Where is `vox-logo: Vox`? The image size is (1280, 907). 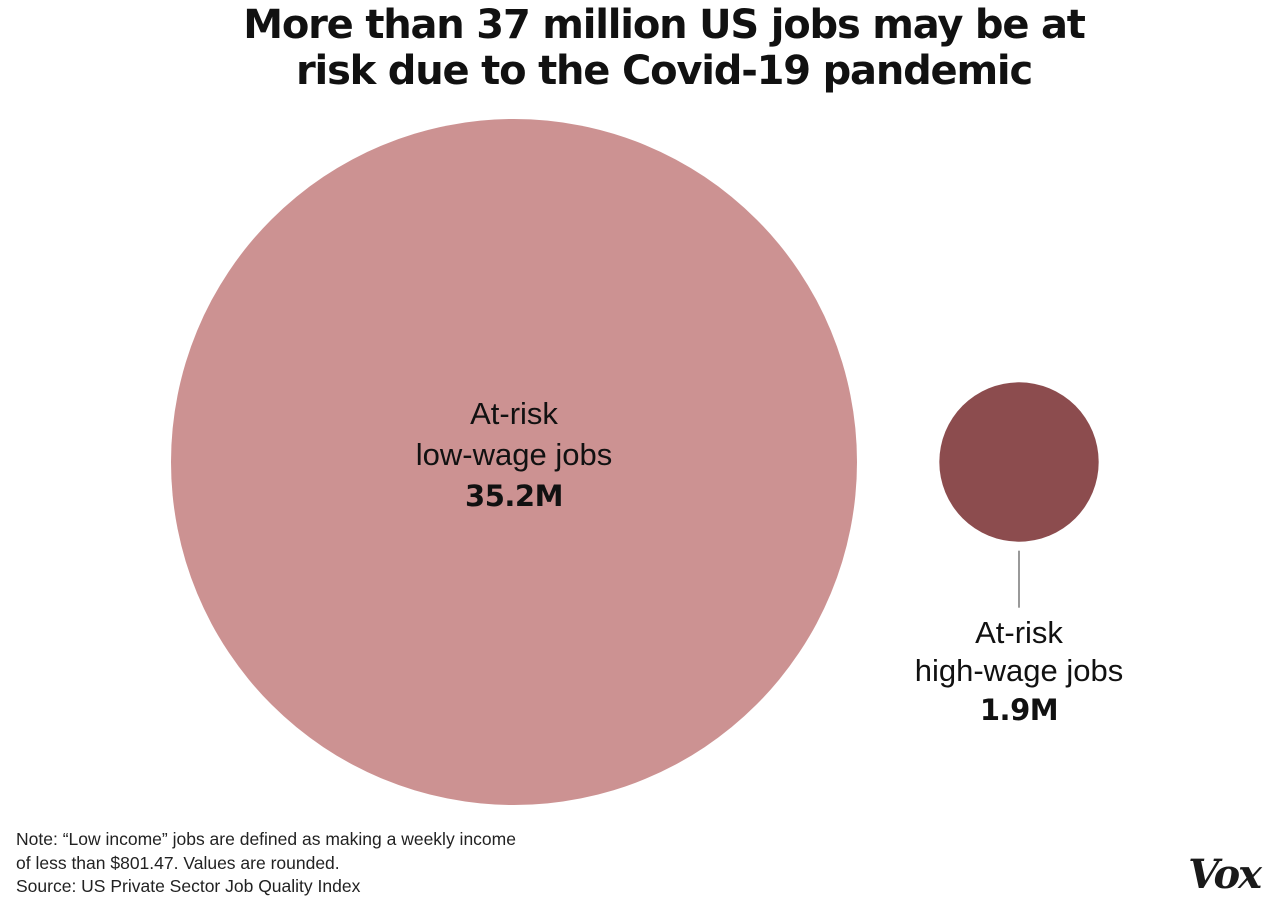 vox-logo: Vox is located at coordinates (1225, 874).